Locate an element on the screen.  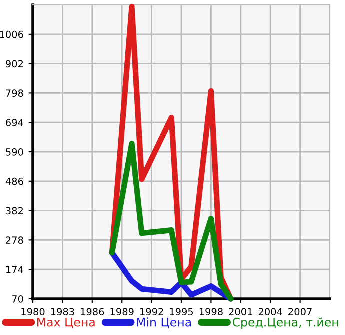
legend-label: Max Цена is located at coordinates (66, 323).